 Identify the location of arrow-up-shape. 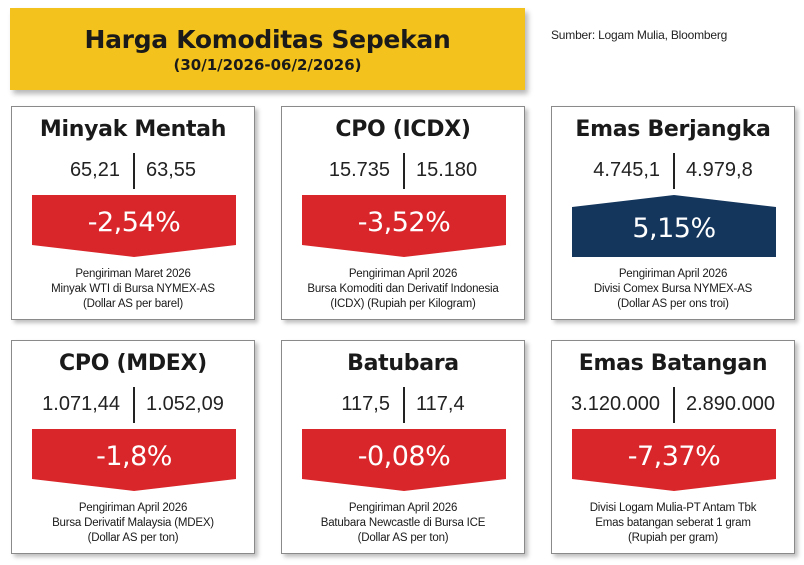
(674, 226).